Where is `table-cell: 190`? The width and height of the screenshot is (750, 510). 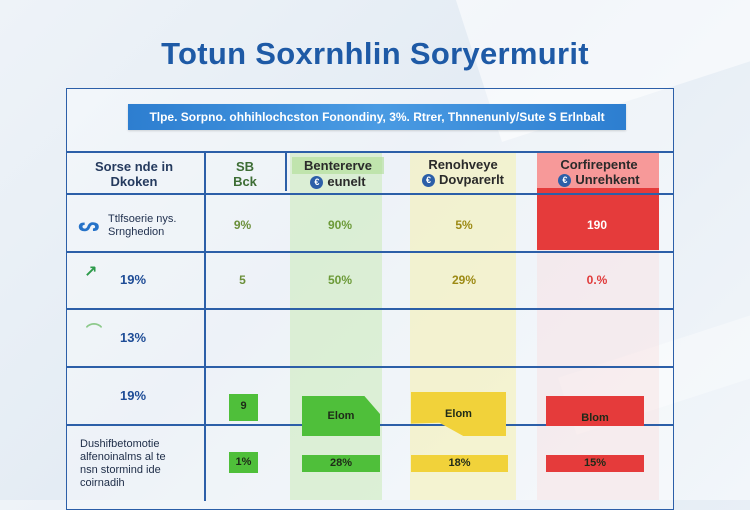
table-cell: 190 is located at coordinates (597, 225).